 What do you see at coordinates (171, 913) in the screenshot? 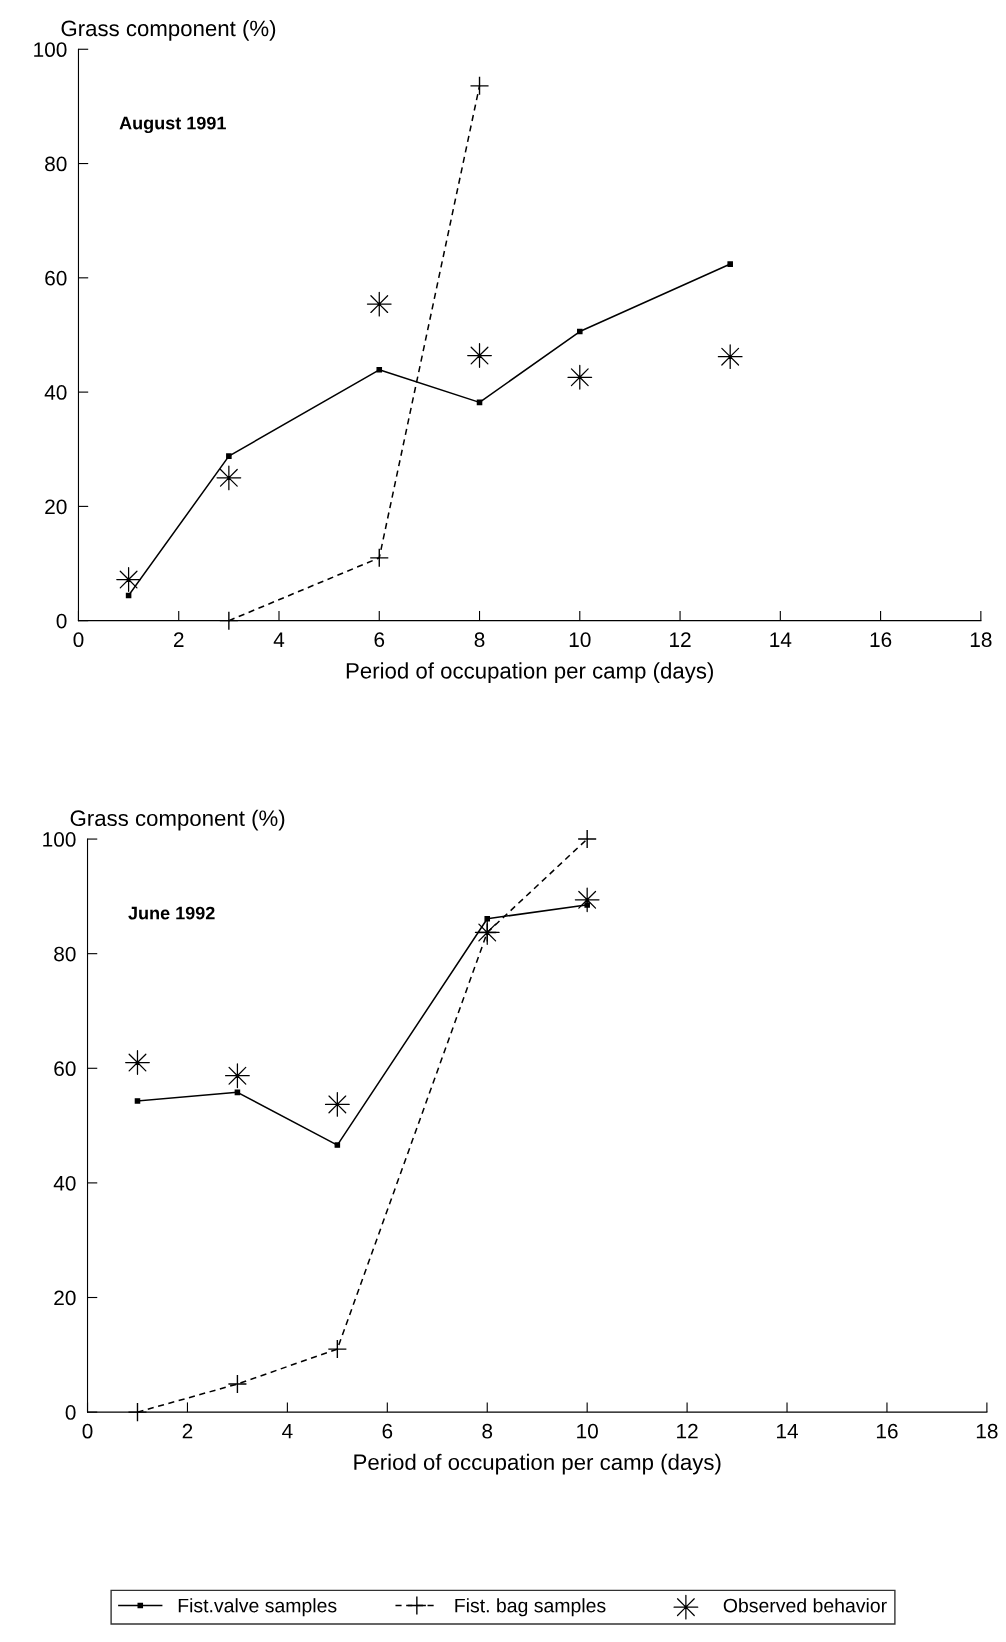
I see `annotation: June 1992` at bounding box center [171, 913].